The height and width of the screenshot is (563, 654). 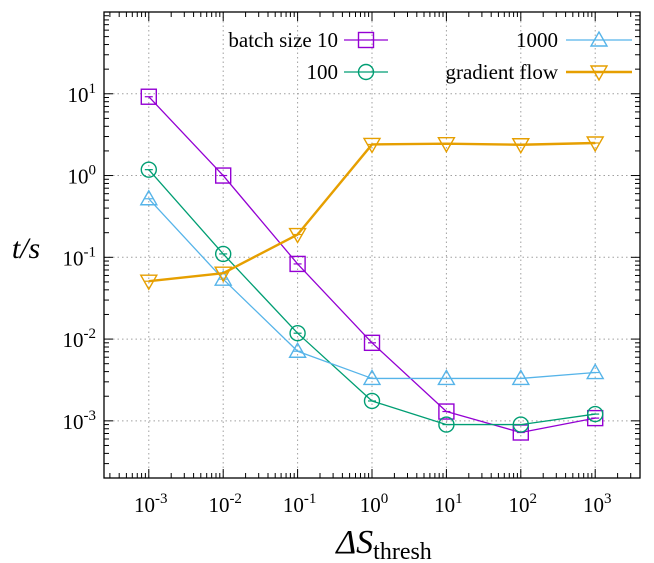 What do you see at coordinates (374, 504) in the screenshot?
I see `x-tick-label: 10⁰` at bounding box center [374, 504].